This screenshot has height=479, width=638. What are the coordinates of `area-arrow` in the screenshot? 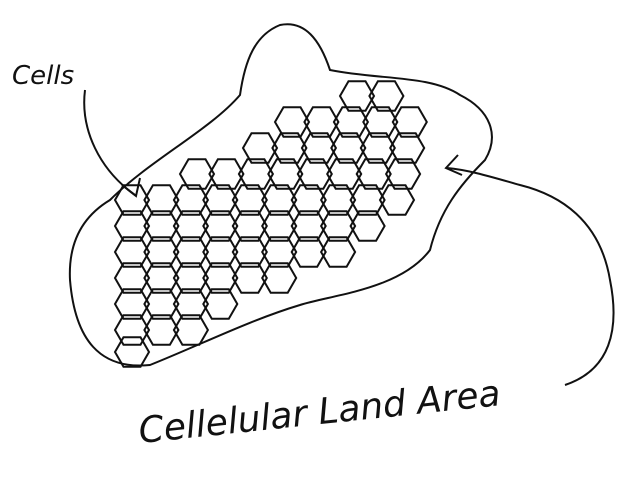 It's located at (530, 276).